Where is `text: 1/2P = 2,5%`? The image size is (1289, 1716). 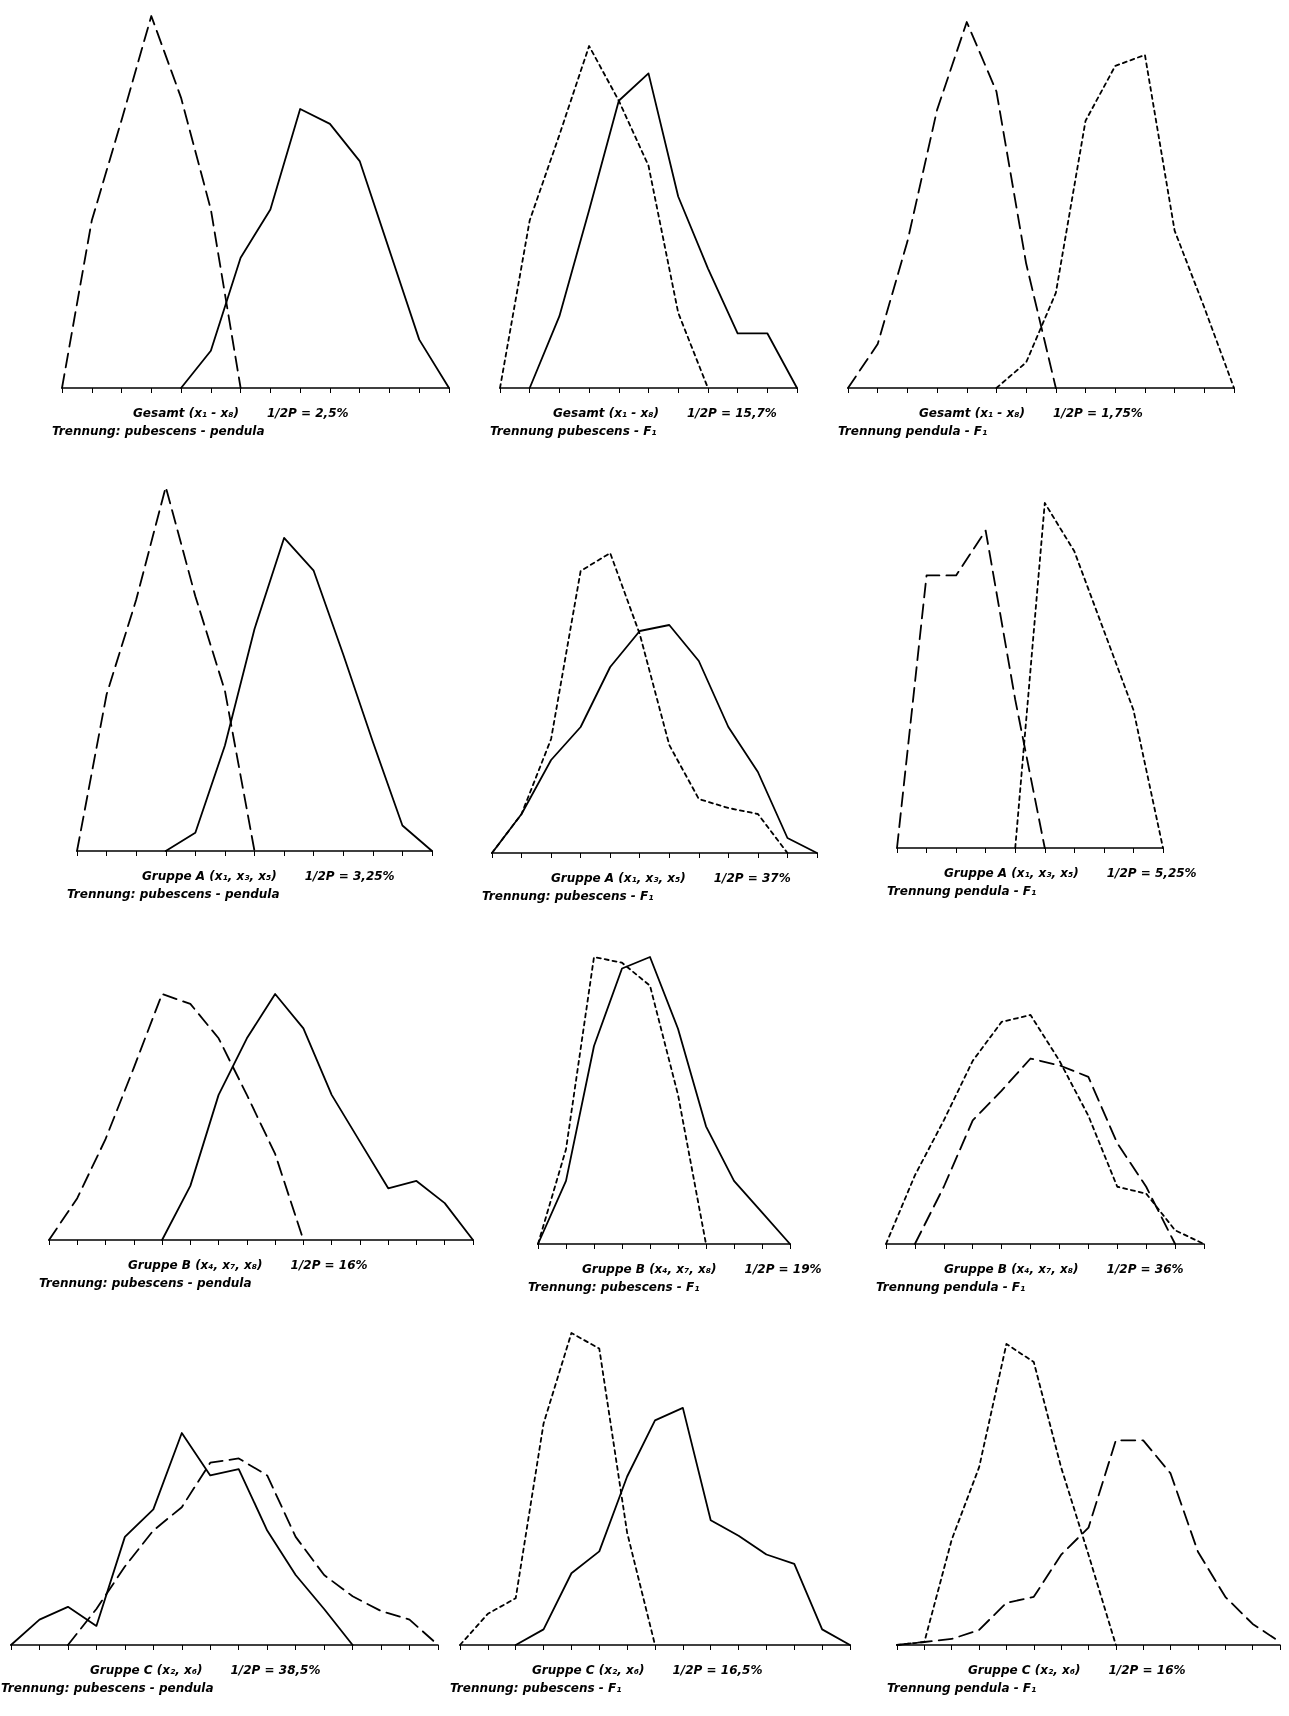 text: 1/2P = 2,5% is located at coordinates (307, 413).